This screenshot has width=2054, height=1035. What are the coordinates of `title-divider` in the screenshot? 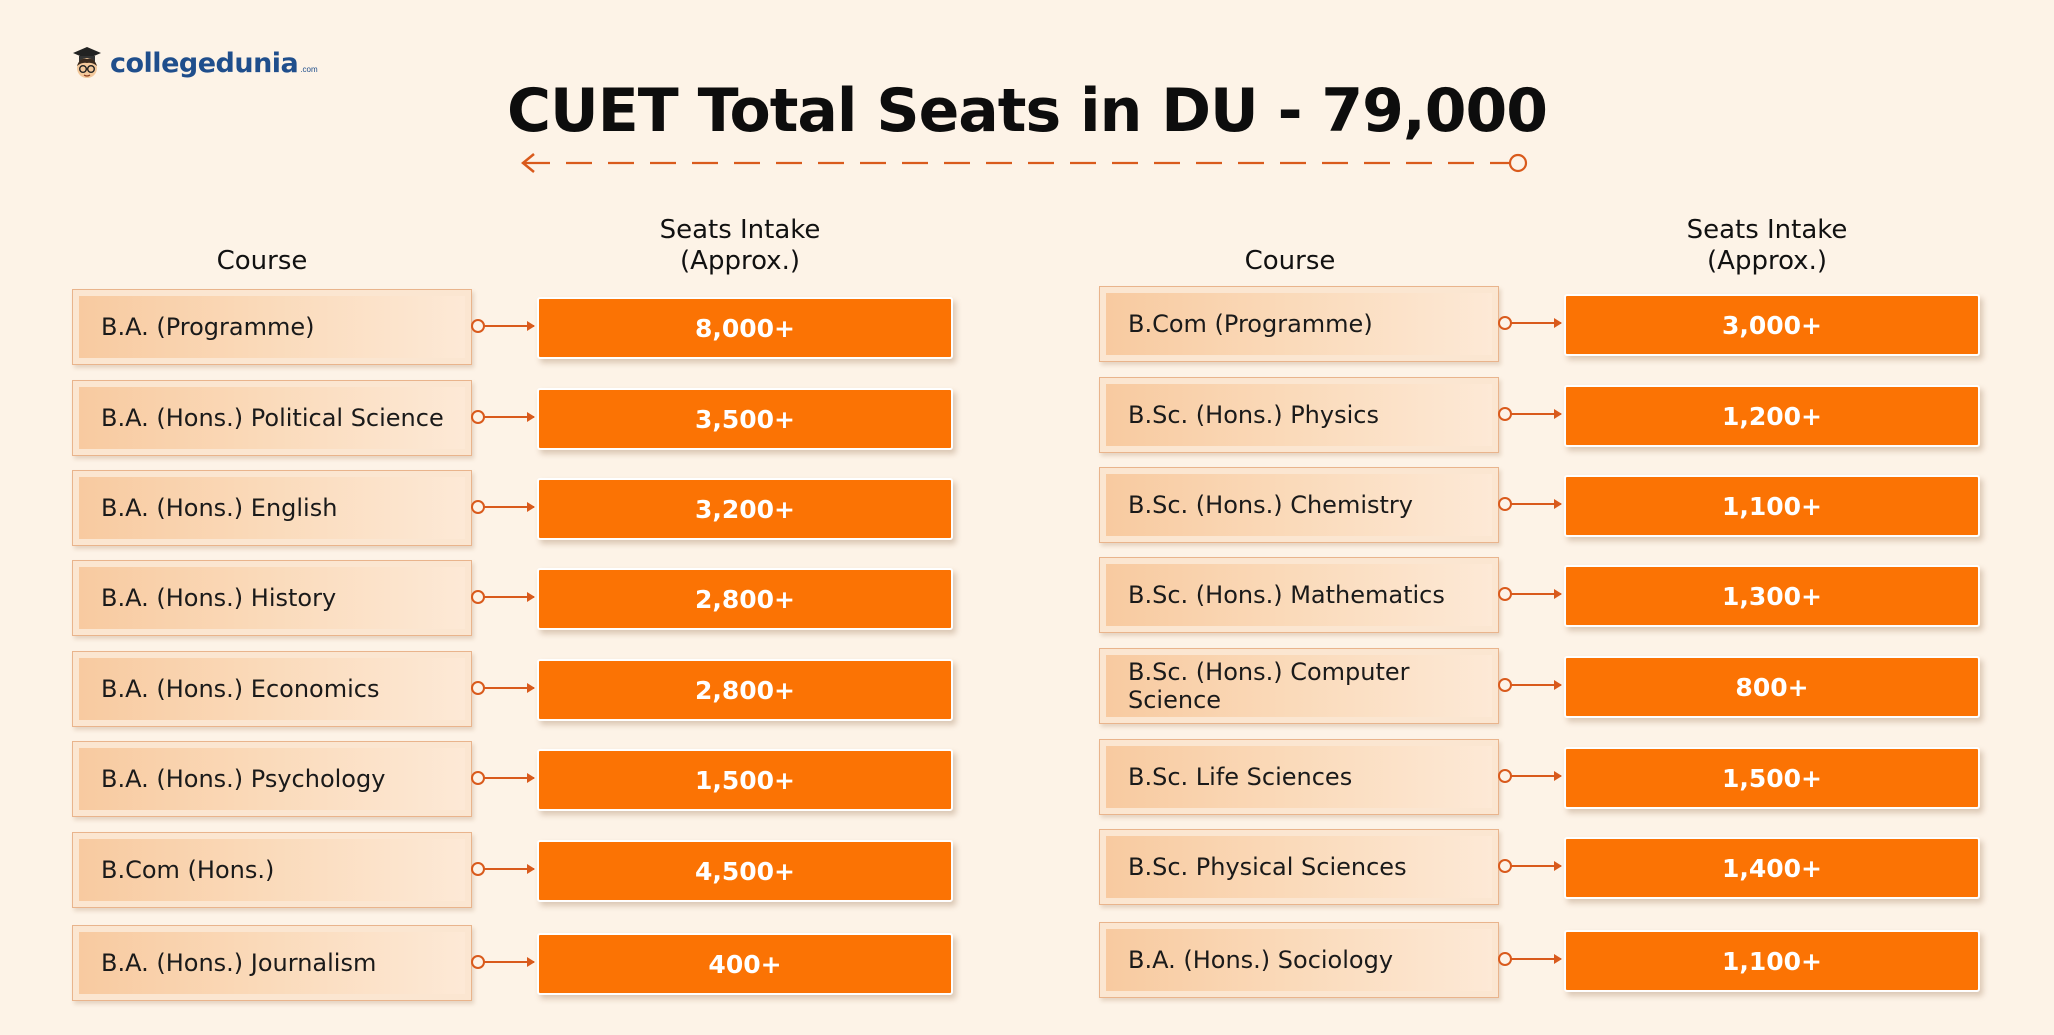 It's located at (1024, 163).